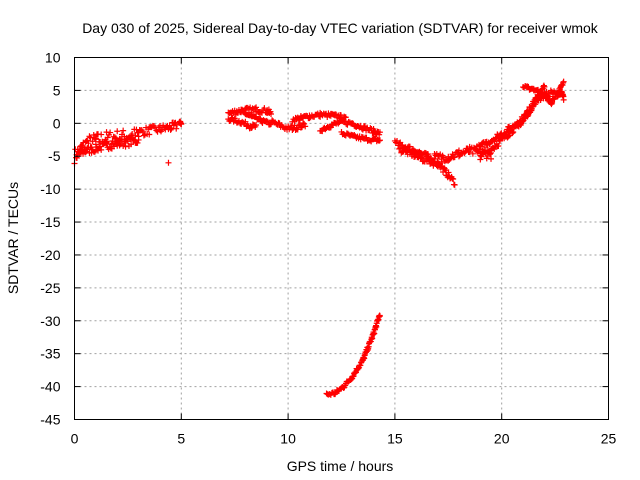  I want to click on x-axis-label: GPS time / hours, so click(340, 466).